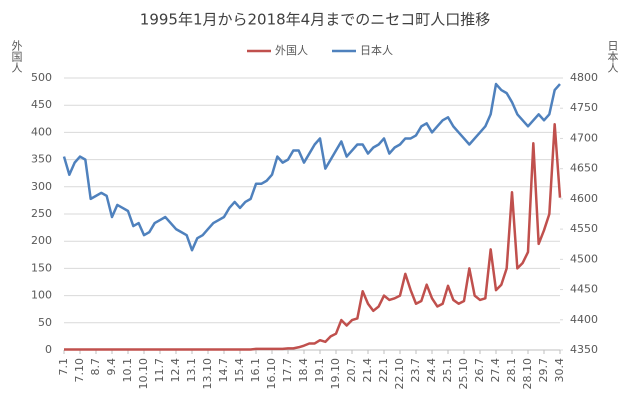 The height and width of the screenshot is (397, 630). What do you see at coordinates (447, 370) in the screenshot?
I see `x-tick-label: 25.1` at bounding box center [447, 370].